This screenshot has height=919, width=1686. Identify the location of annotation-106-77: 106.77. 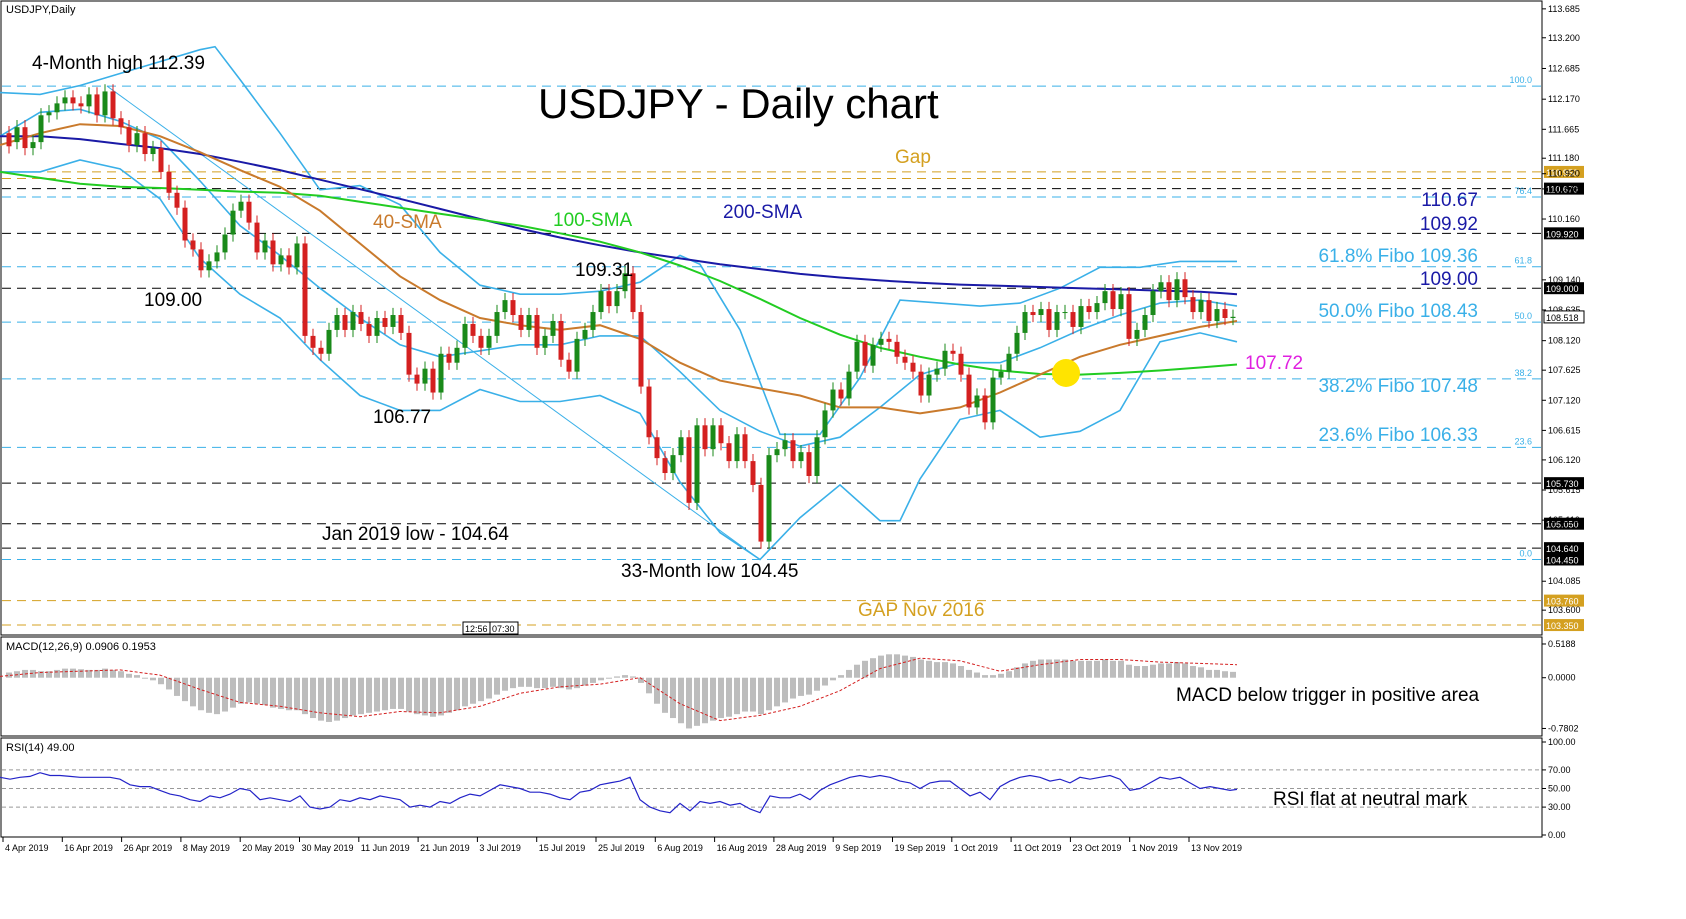
(402, 417).